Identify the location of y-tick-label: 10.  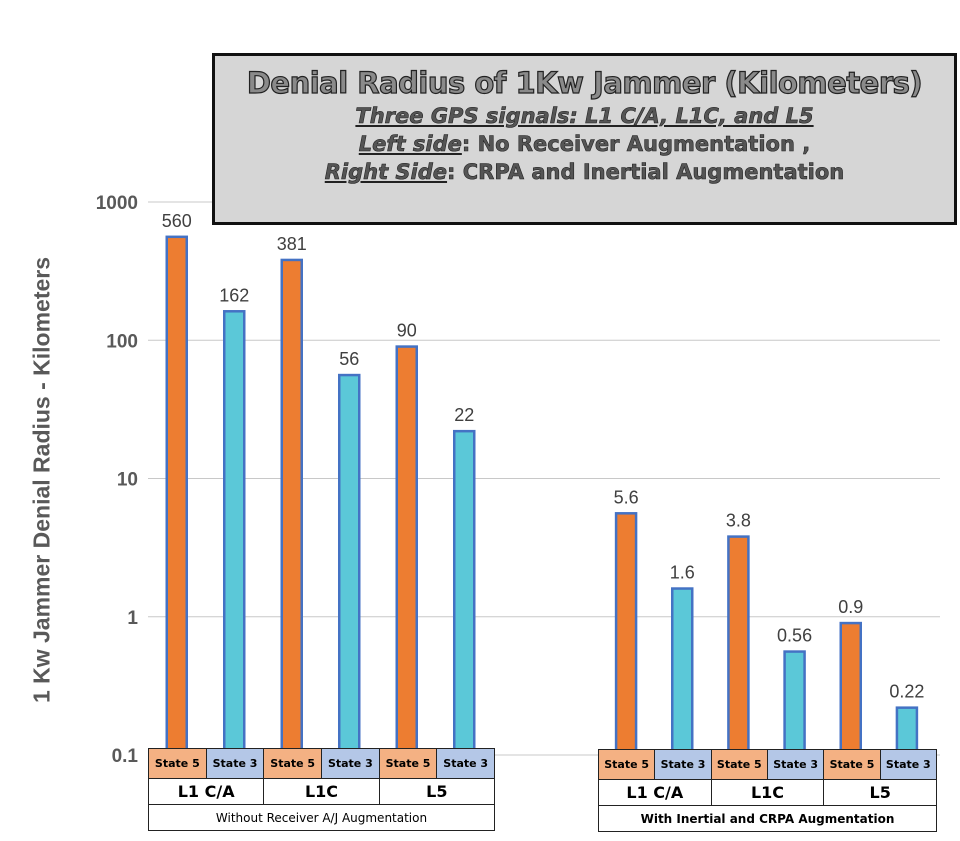
(127, 480).